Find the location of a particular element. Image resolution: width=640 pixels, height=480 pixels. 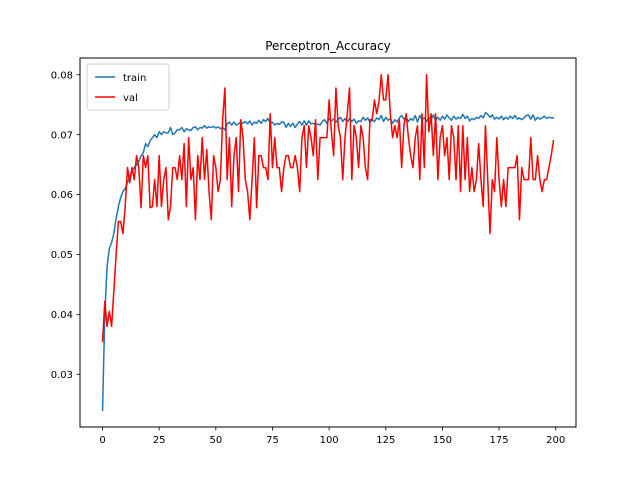

x-tick-label: 75 is located at coordinates (272, 440).